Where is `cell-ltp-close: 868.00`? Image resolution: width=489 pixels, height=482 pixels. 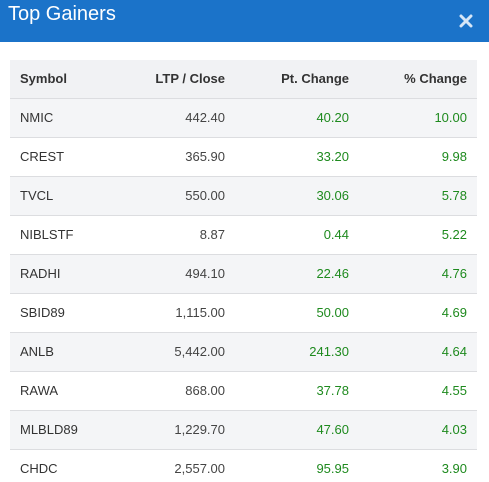 cell-ltp-close: 868.00 is located at coordinates (205, 390).